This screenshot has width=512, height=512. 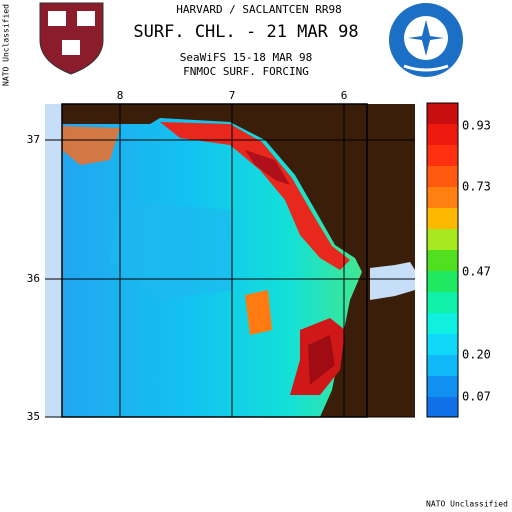 What do you see at coordinates (344, 95) in the screenshot?
I see `lon-label: 6` at bounding box center [344, 95].